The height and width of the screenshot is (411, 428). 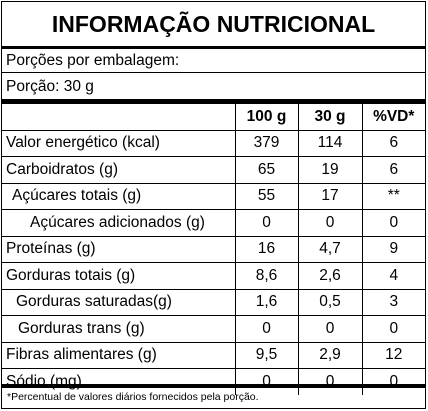 What do you see at coordinates (329, 302) in the screenshot?
I see `value-30g: 0,5` at bounding box center [329, 302].